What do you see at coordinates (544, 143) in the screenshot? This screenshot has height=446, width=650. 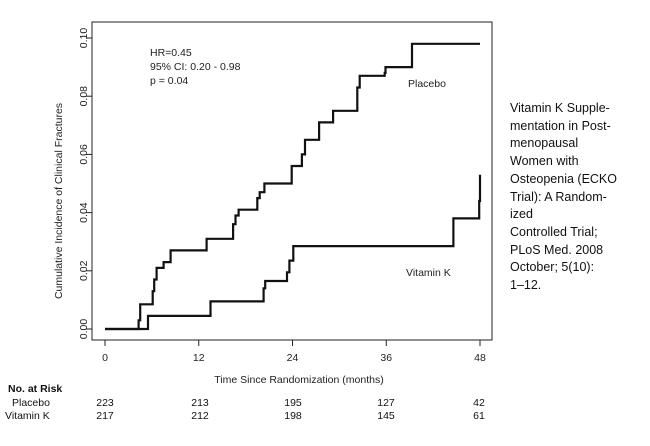 I see `caption-line: menopausal` at bounding box center [544, 143].